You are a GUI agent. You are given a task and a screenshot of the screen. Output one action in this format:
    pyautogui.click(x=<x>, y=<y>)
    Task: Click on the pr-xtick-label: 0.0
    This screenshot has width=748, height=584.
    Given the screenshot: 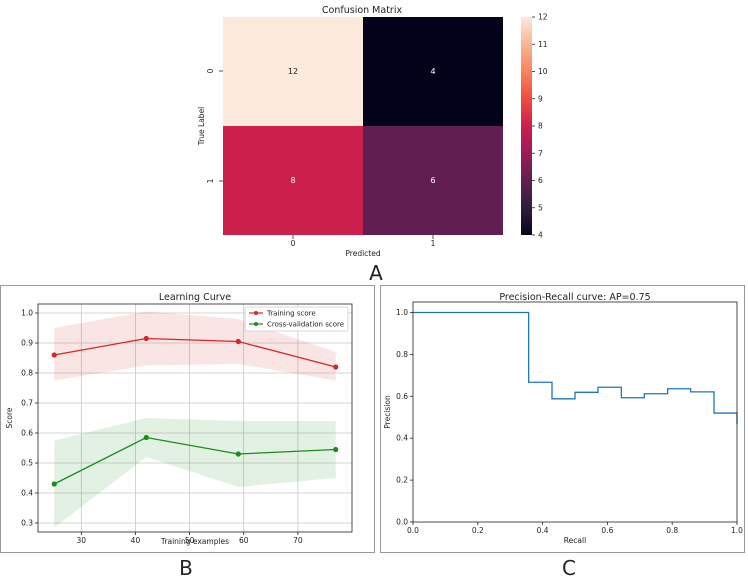 What is the action you would take?
    pyautogui.click(x=413, y=530)
    